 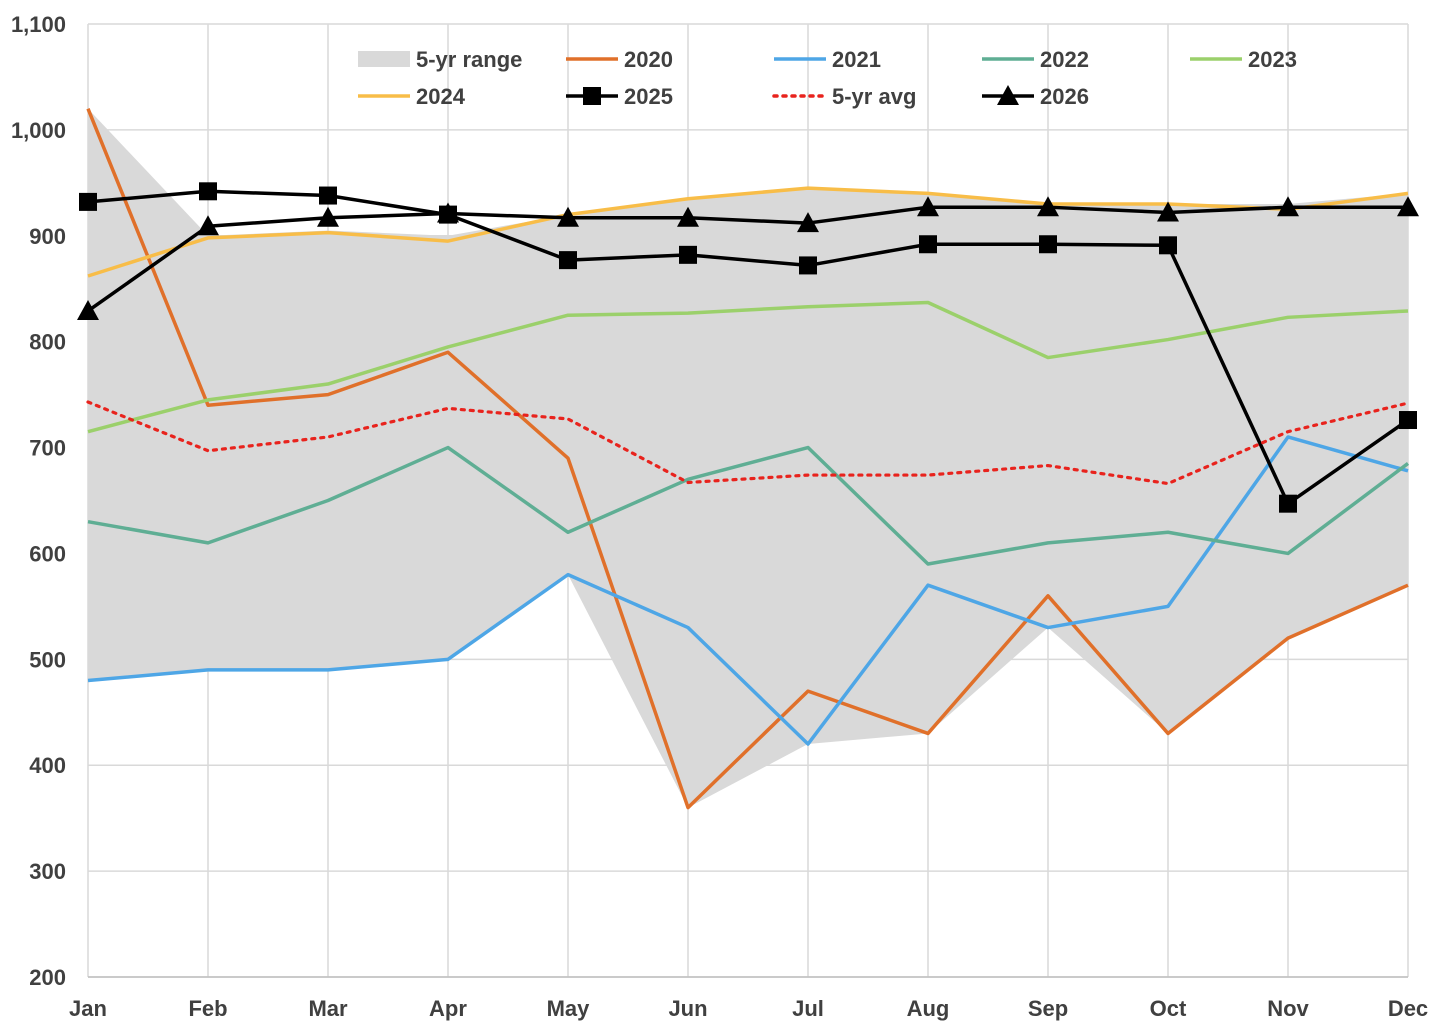 I want to click on x-tick-label-dec: Dec, so click(x=1408, y=1008).